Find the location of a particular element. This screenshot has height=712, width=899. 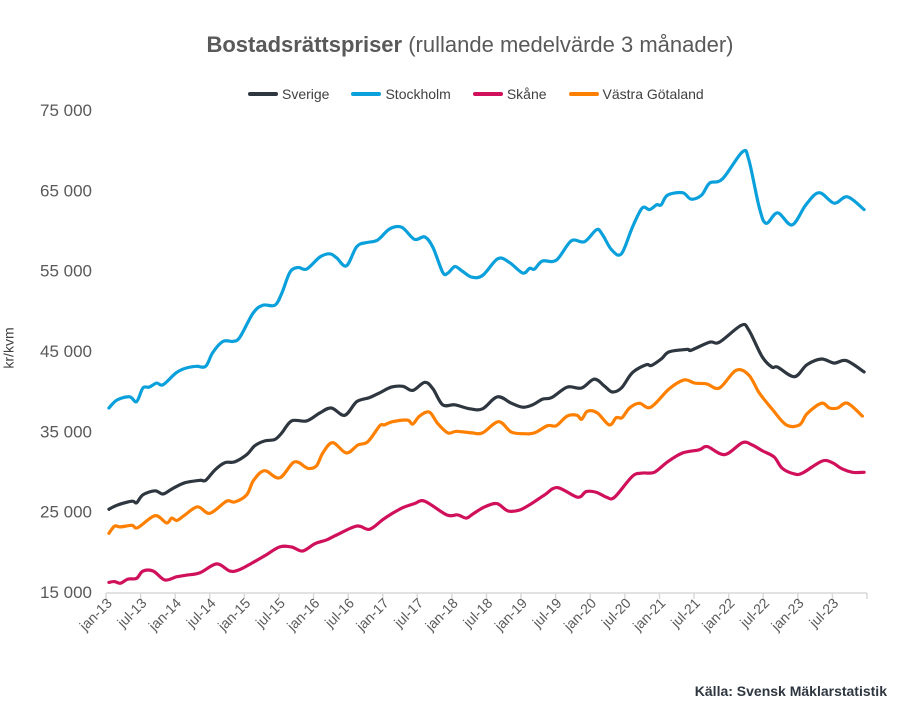

legend-label: Sverige is located at coordinates (306, 94).